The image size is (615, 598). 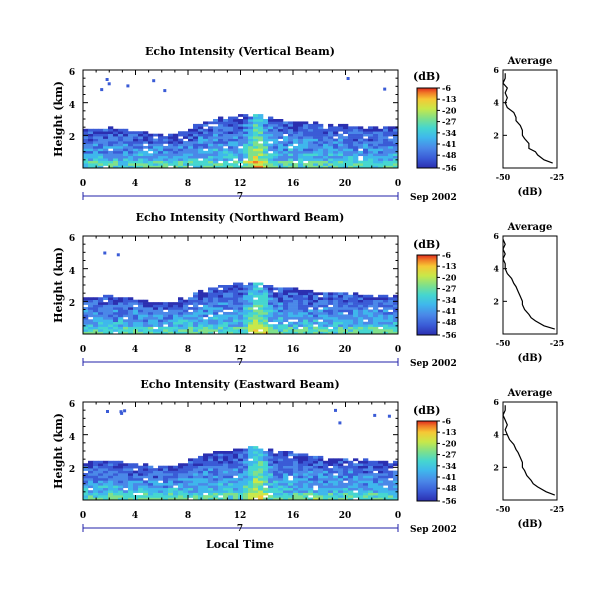 What do you see at coordinates (449, 289) in the screenshot?
I see `colorbar-tick-label: -27` at bounding box center [449, 289].